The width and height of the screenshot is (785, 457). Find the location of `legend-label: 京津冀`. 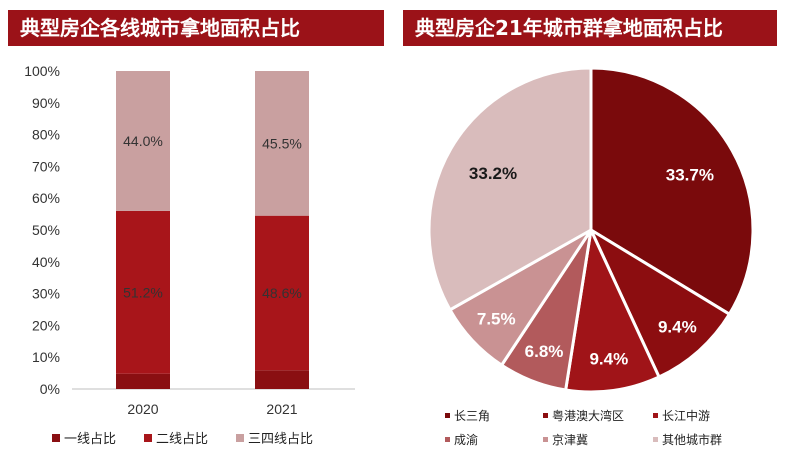

legend-label: 京津冀 is located at coordinates (570, 440).